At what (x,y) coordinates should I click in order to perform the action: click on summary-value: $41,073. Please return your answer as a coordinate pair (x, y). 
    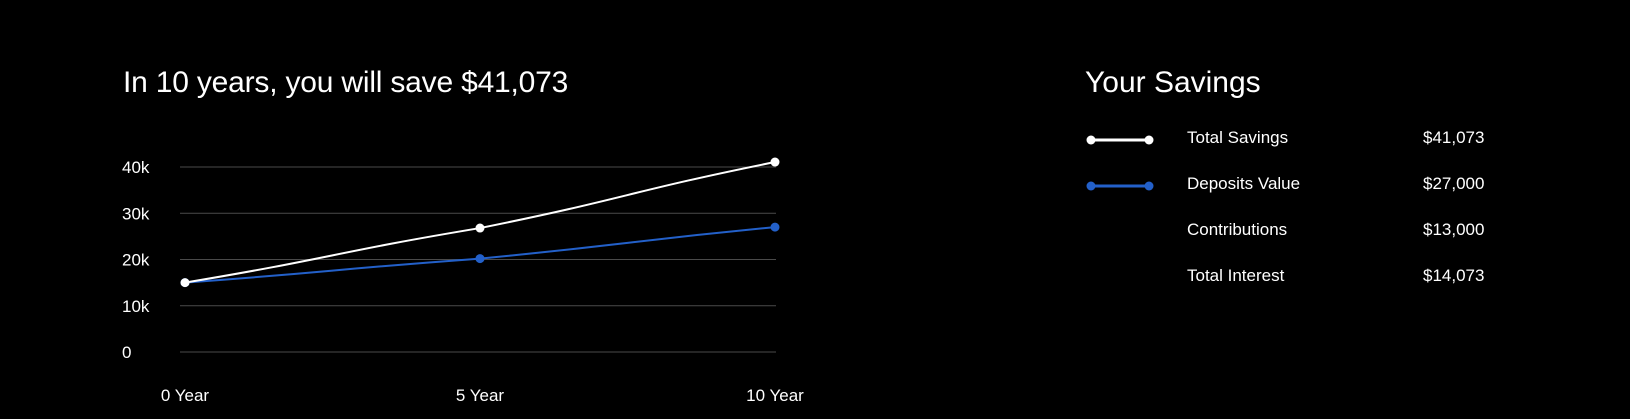
    Looking at the image, I should click on (1454, 137).